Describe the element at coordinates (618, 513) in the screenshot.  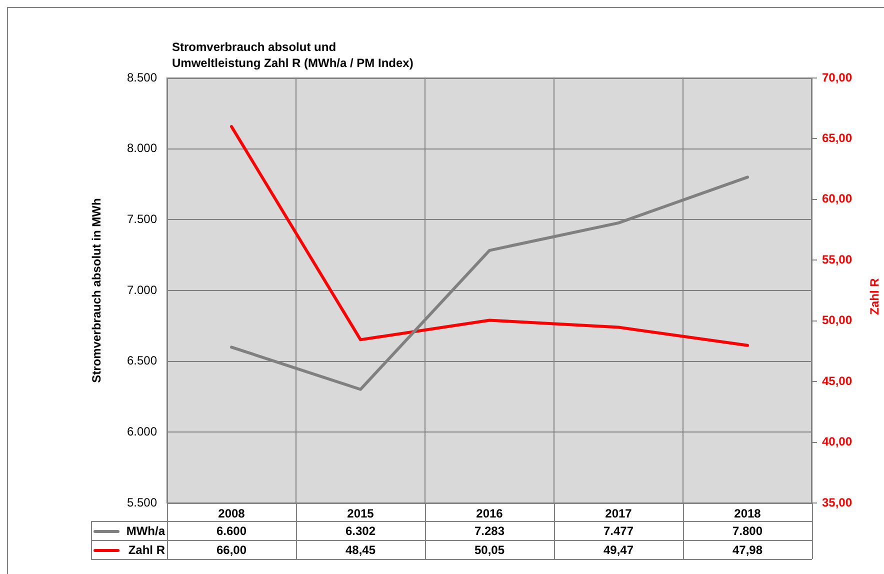
I see `x-tick-label: 2017` at that location.